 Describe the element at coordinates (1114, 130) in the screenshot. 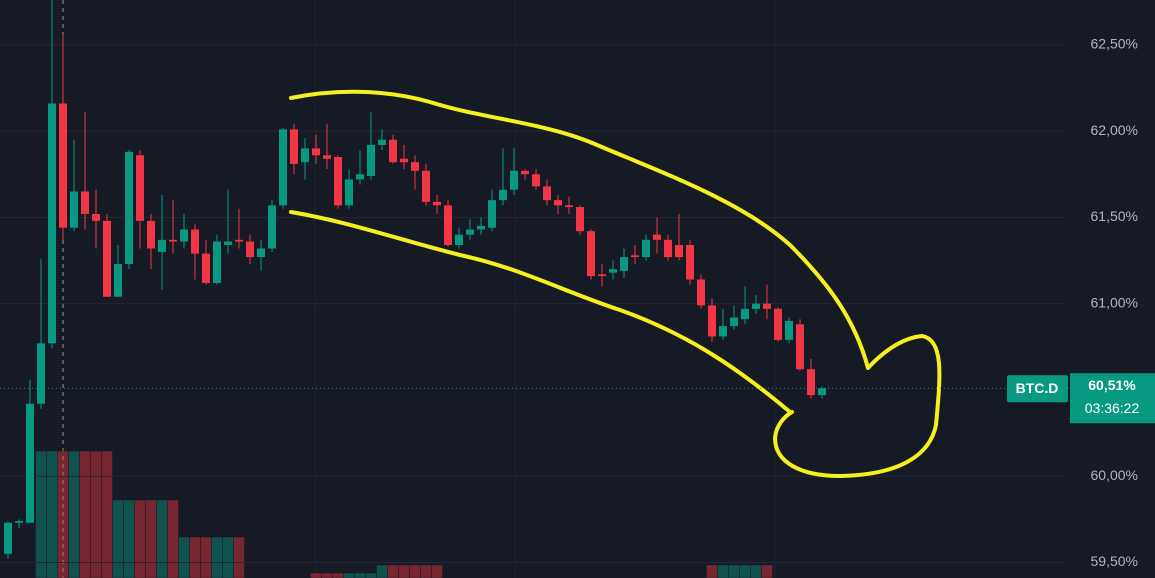

I see `y-tick-label: 62,00%` at that location.